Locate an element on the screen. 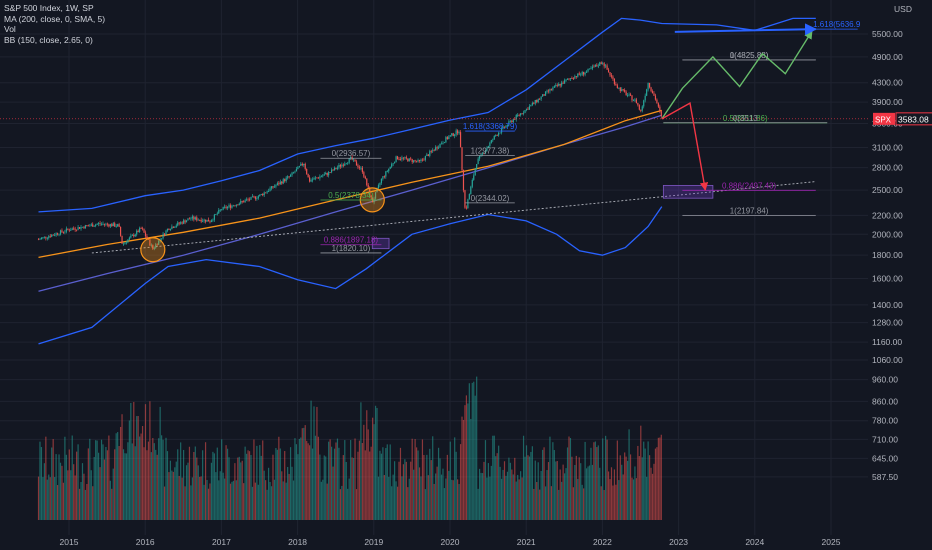  legend-volume: Vol is located at coordinates (10, 29).